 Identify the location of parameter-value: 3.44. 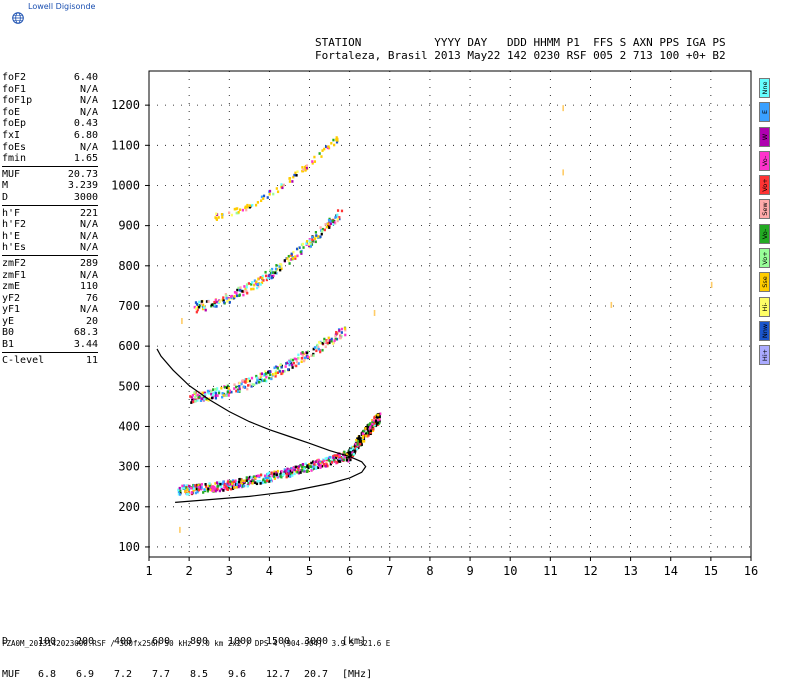
(85, 345).